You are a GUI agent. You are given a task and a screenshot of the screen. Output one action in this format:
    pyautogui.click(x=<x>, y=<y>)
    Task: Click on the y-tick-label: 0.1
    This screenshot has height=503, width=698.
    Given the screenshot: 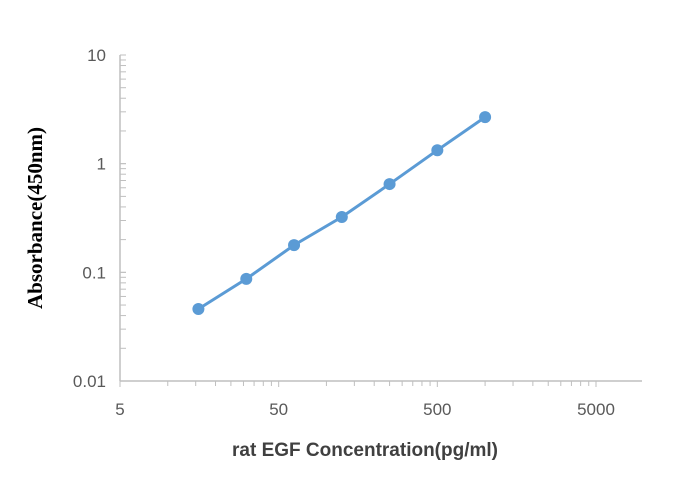 What is the action you would take?
    pyautogui.click(x=94, y=272)
    